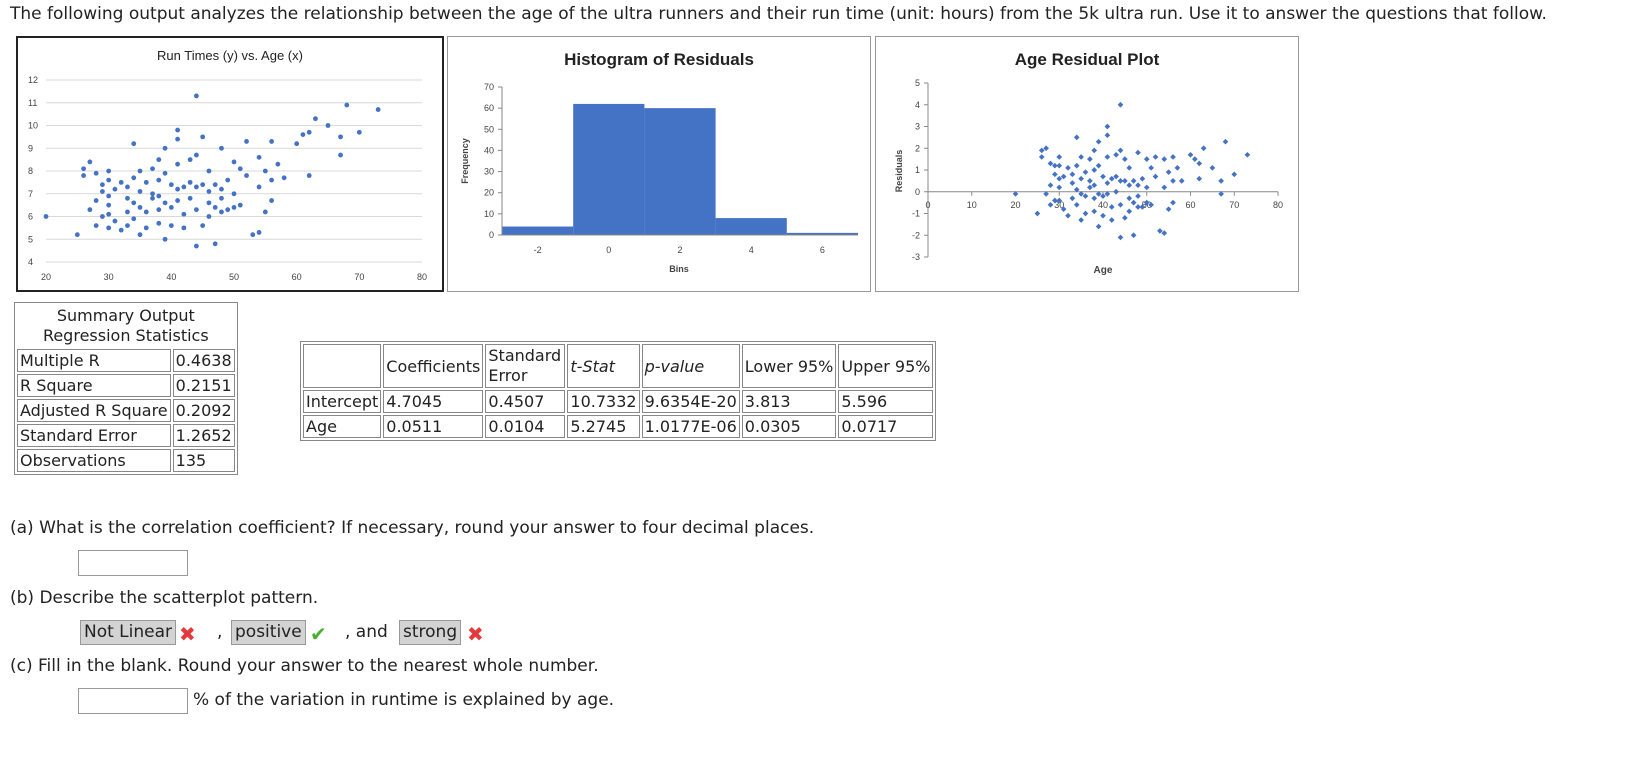  Describe the element at coordinates (538, 250) in the screenshot. I see `x-tick-label: -2` at that location.